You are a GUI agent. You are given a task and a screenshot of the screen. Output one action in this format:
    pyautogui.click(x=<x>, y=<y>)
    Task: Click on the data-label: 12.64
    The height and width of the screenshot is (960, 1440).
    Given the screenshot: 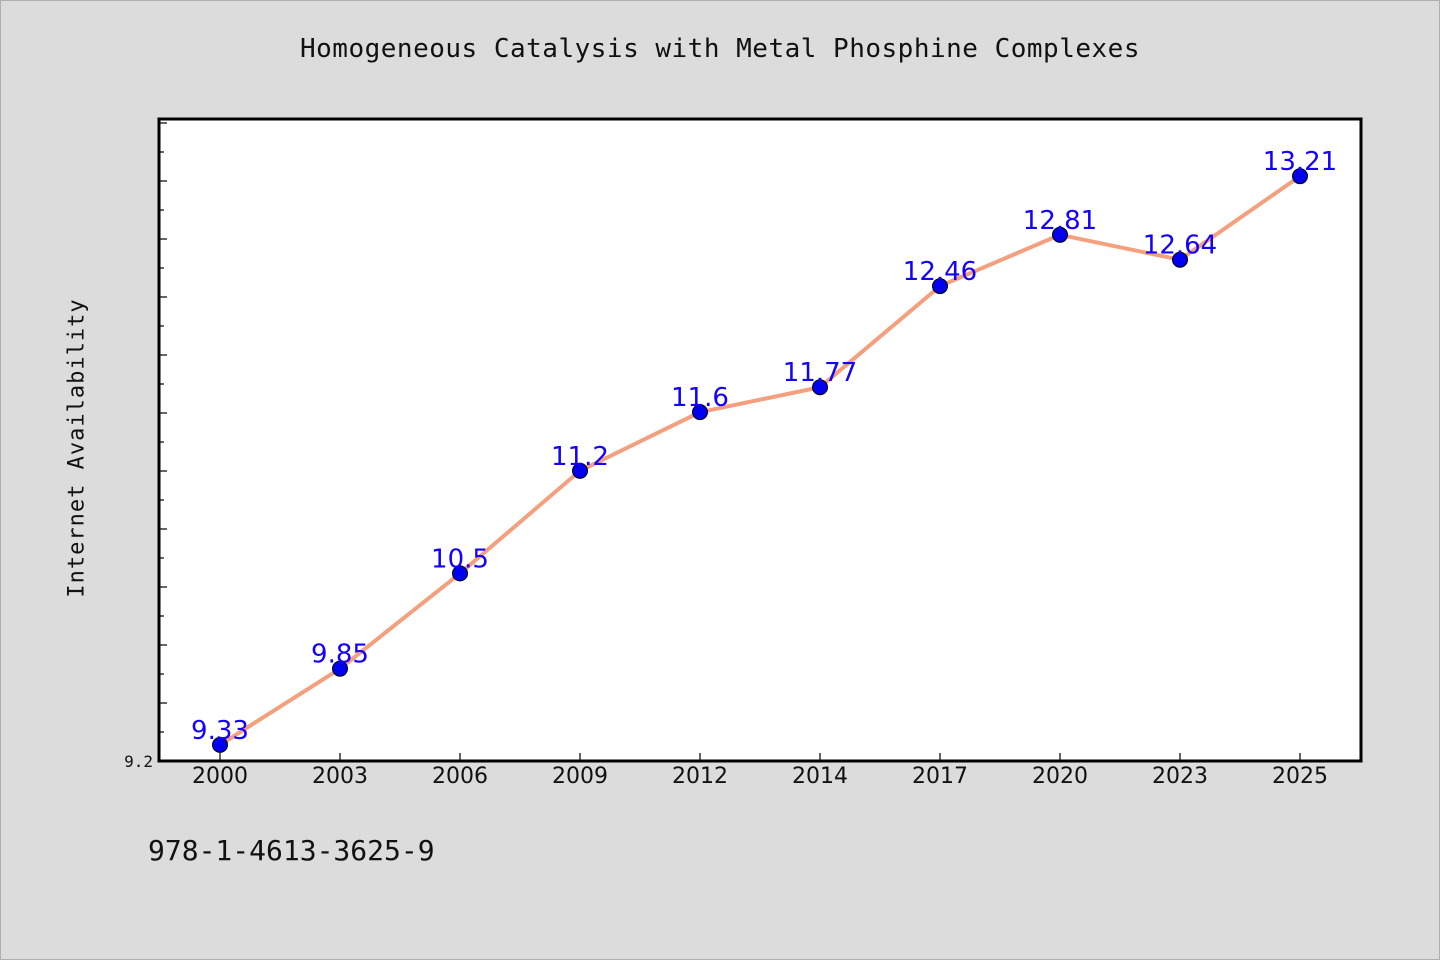 What is the action you would take?
    pyautogui.click(x=1180, y=246)
    